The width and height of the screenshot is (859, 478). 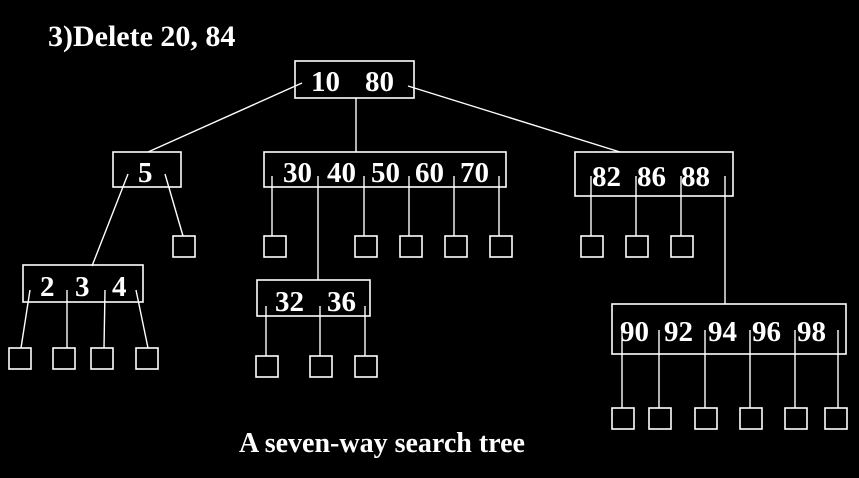 I want to click on node-90-98-key-1: 90, so click(x=634, y=332).